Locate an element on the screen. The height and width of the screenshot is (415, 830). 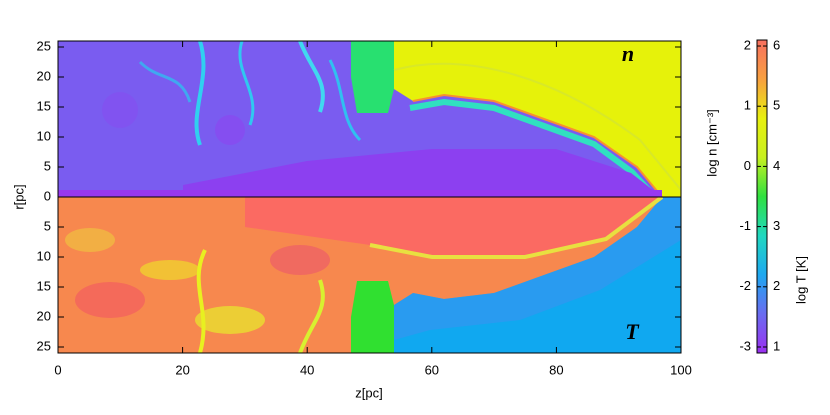
panel-label: T is located at coordinates (632, 331).